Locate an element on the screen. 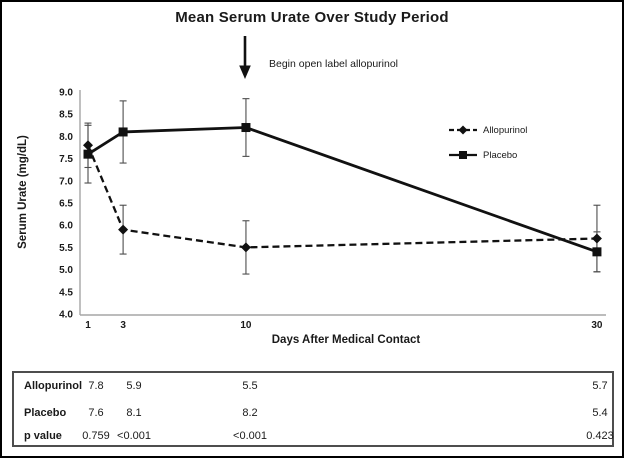 The height and width of the screenshot is (458, 624). y-tick-label: 6.0 is located at coordinates (66, 226).